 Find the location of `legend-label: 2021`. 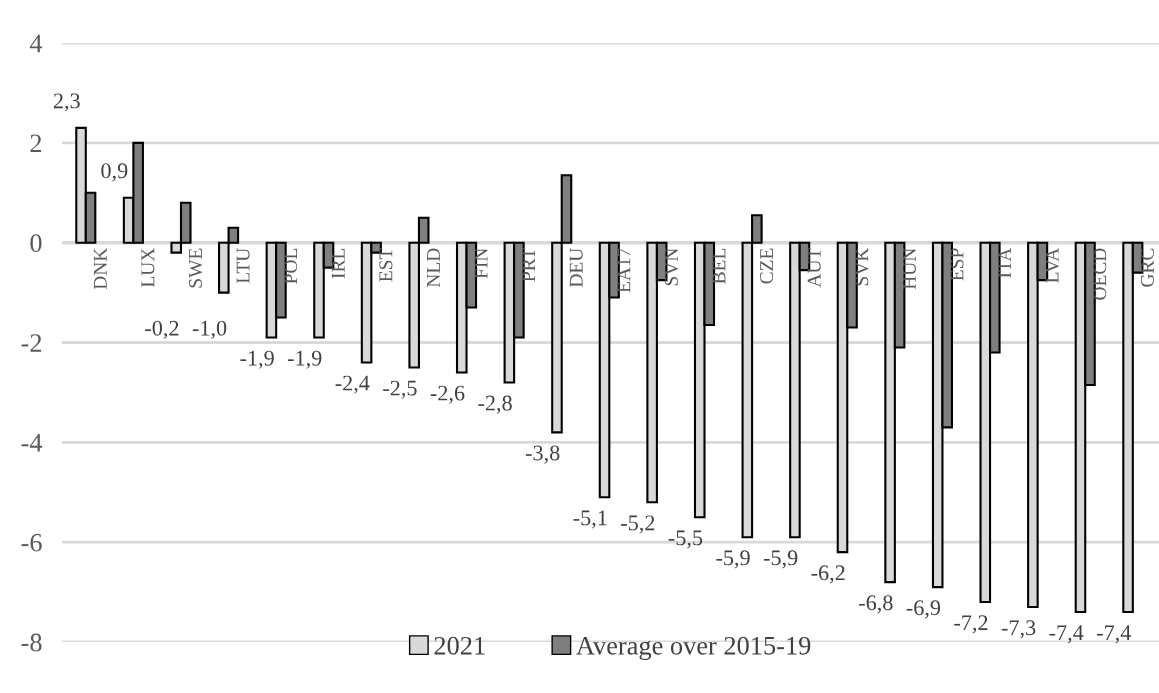

legend-label: 2021 is located at coordinates (459, 645).